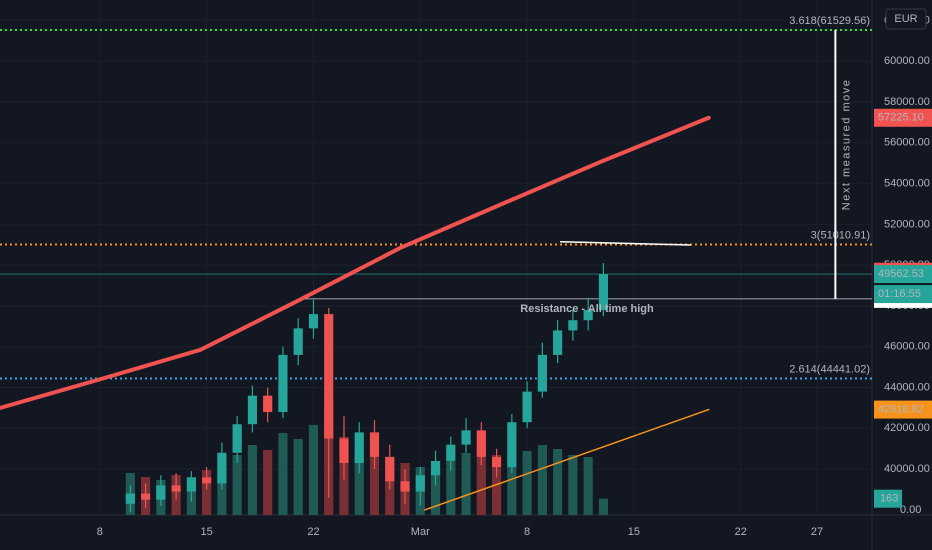 The image size is (932, 550). What do you see at coordinates (840, 235) in the screenshot?
I see `level-label: 3(51010.91)` at bounding box center [840, 235].